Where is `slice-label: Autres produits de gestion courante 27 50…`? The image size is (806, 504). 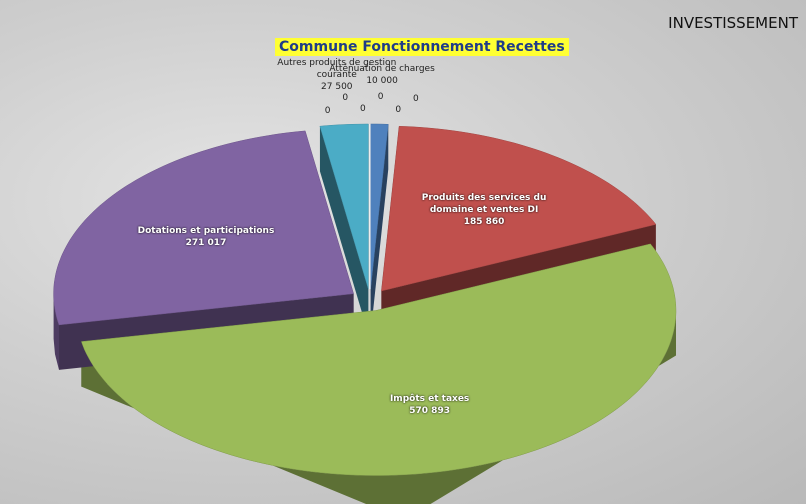
slice-label: Autres produits de gestion courante 27 50… is located at coordinates (337, 75).